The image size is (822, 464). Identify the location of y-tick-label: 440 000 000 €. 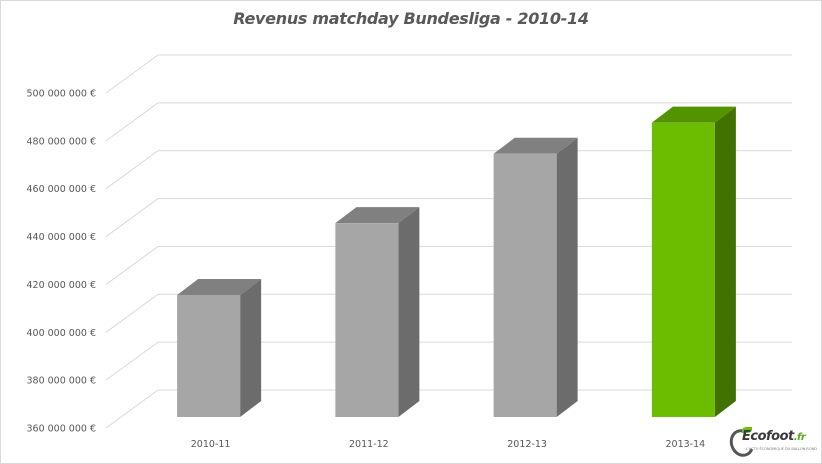
(61, 237).